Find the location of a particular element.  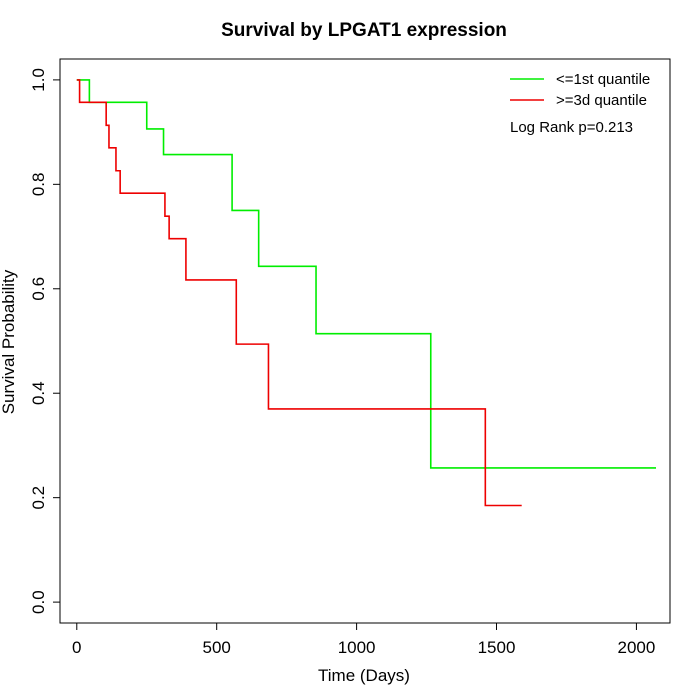

x-tick-label: 2000 is located at coordinates (637, 647).